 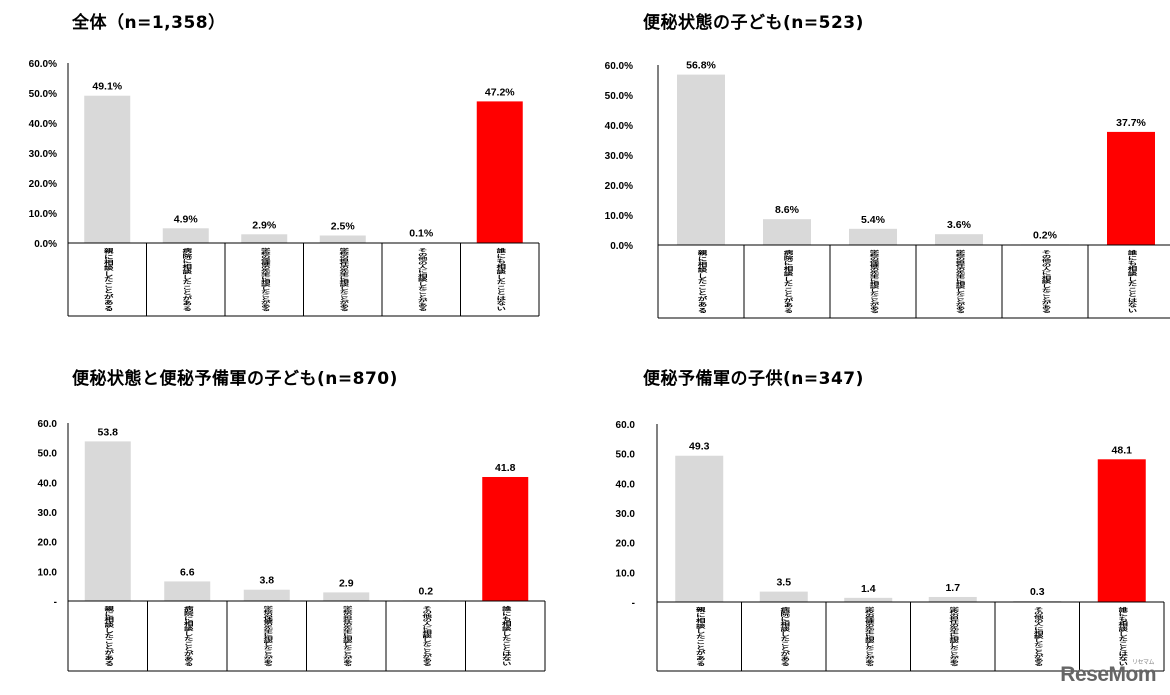 What do you see at coordinates (343, 227) in the screenshot?
I see `data-label: 2.5%` at bounding box center [343, 227].